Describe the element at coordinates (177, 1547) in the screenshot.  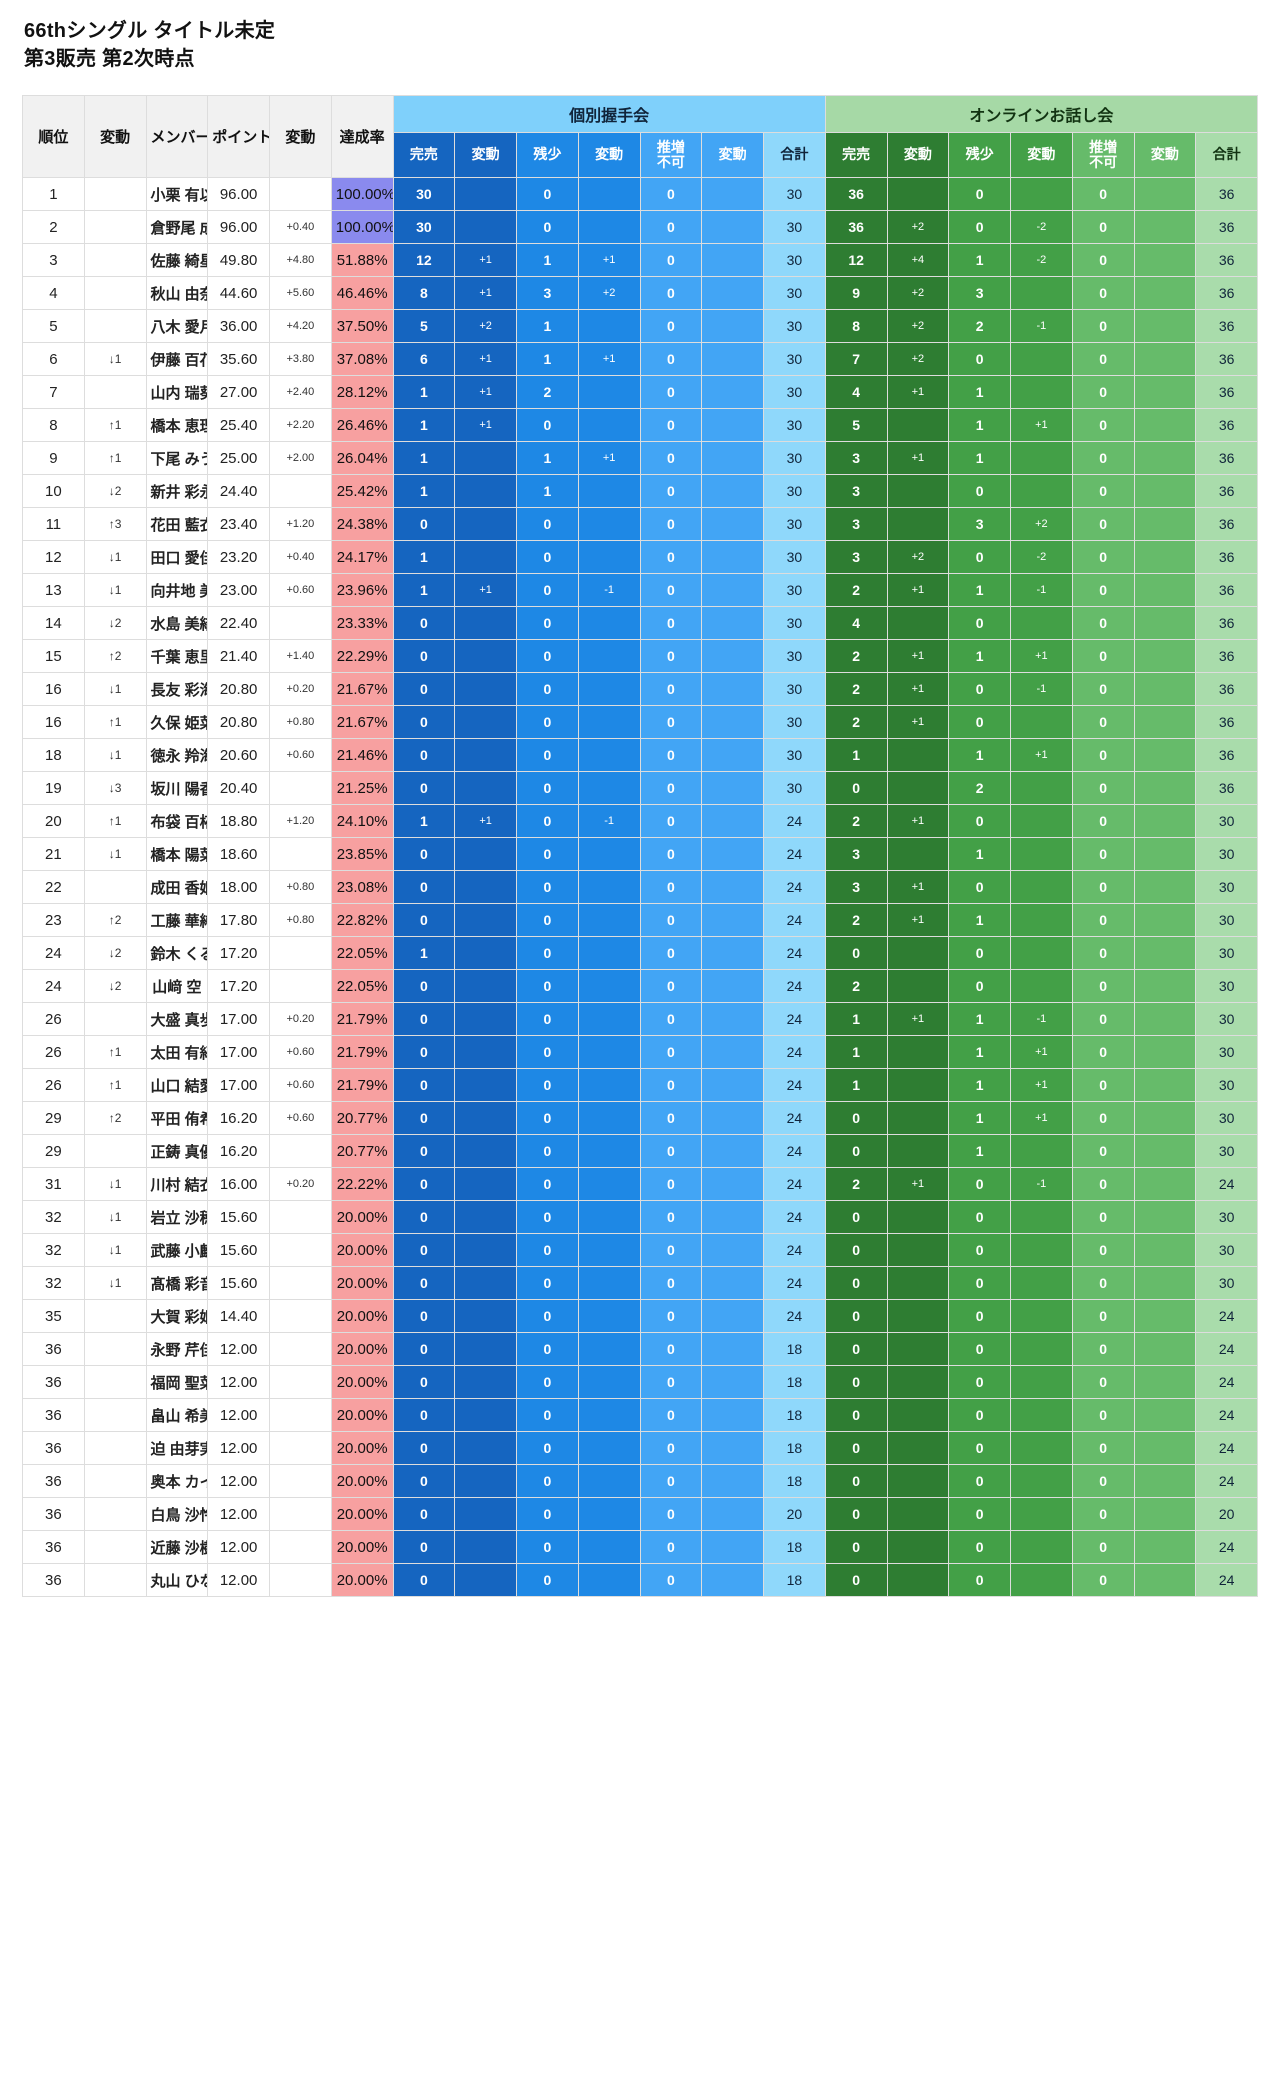
I see `cell-member-name: 近藤 沙樹` at that location.